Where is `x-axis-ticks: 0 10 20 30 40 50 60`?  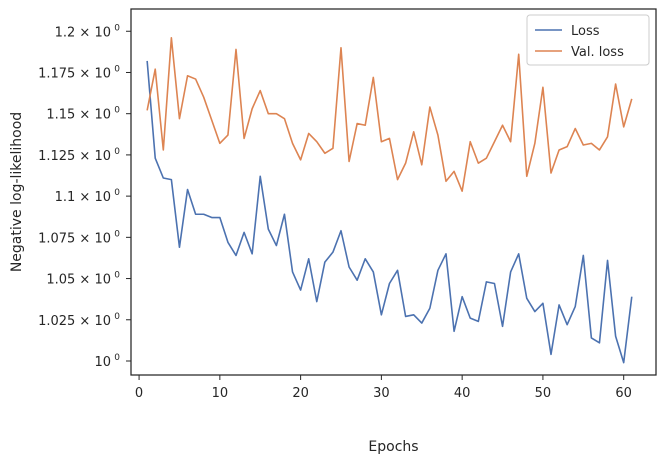
x-axis-ticks: 0 10 20 30 40 50 60 is located at coordinates (383, 388).